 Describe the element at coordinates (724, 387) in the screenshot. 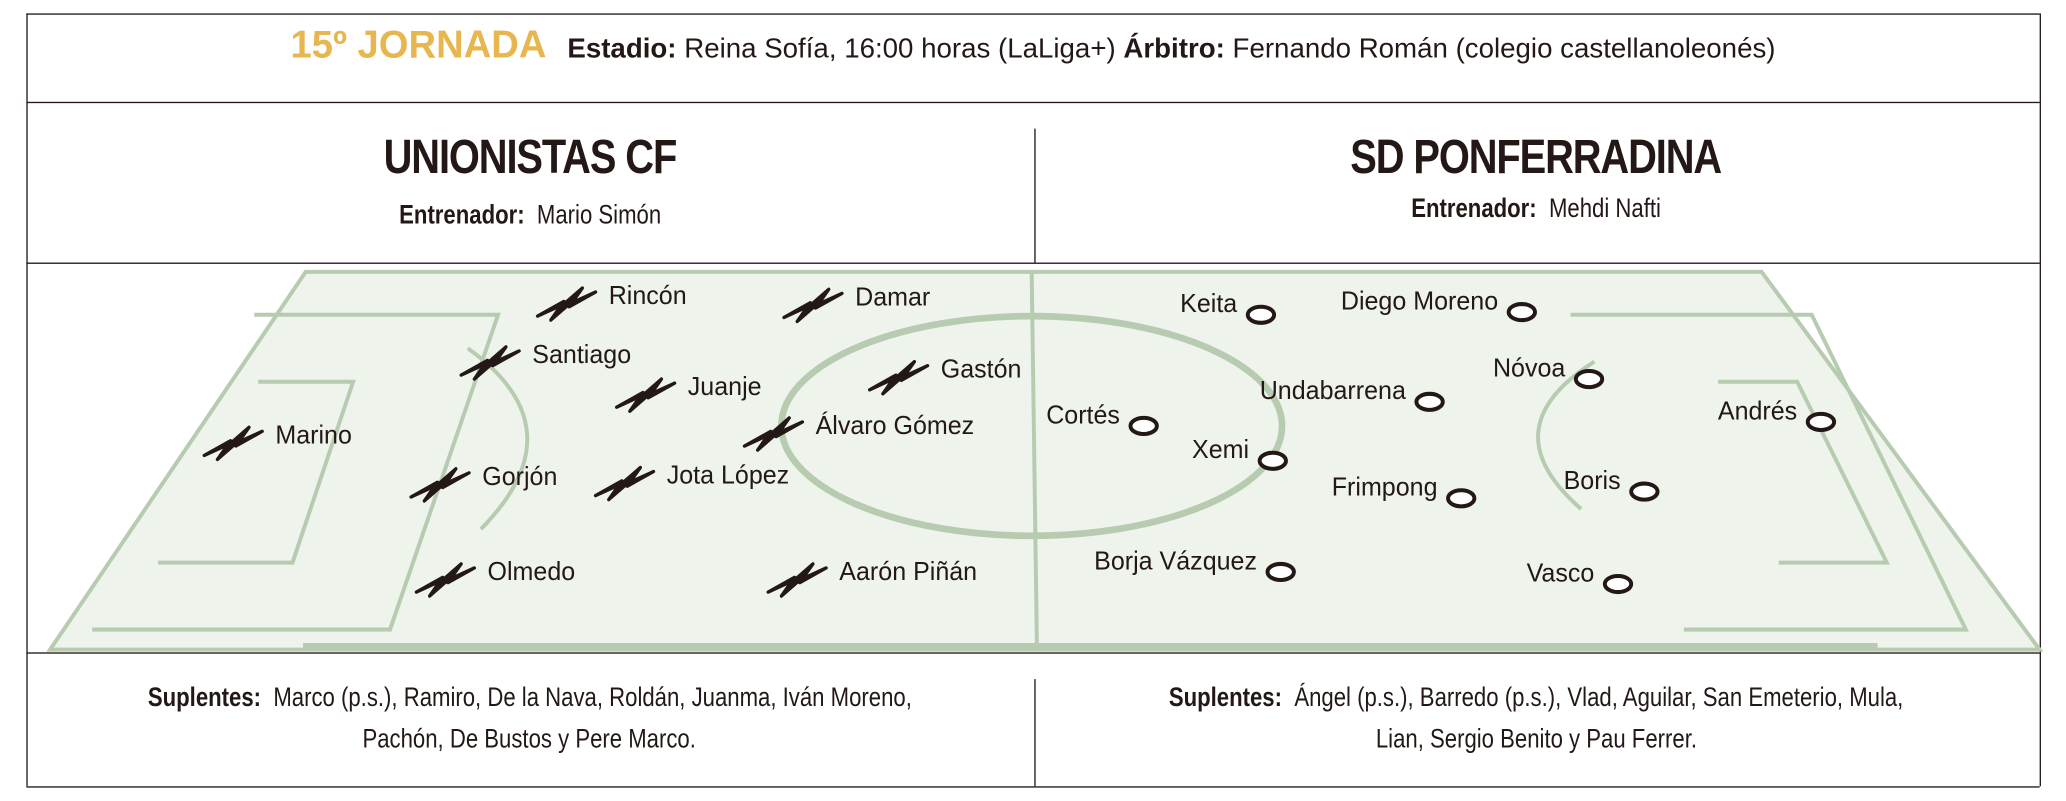

I see `home-player-name: Juanje` at that location.